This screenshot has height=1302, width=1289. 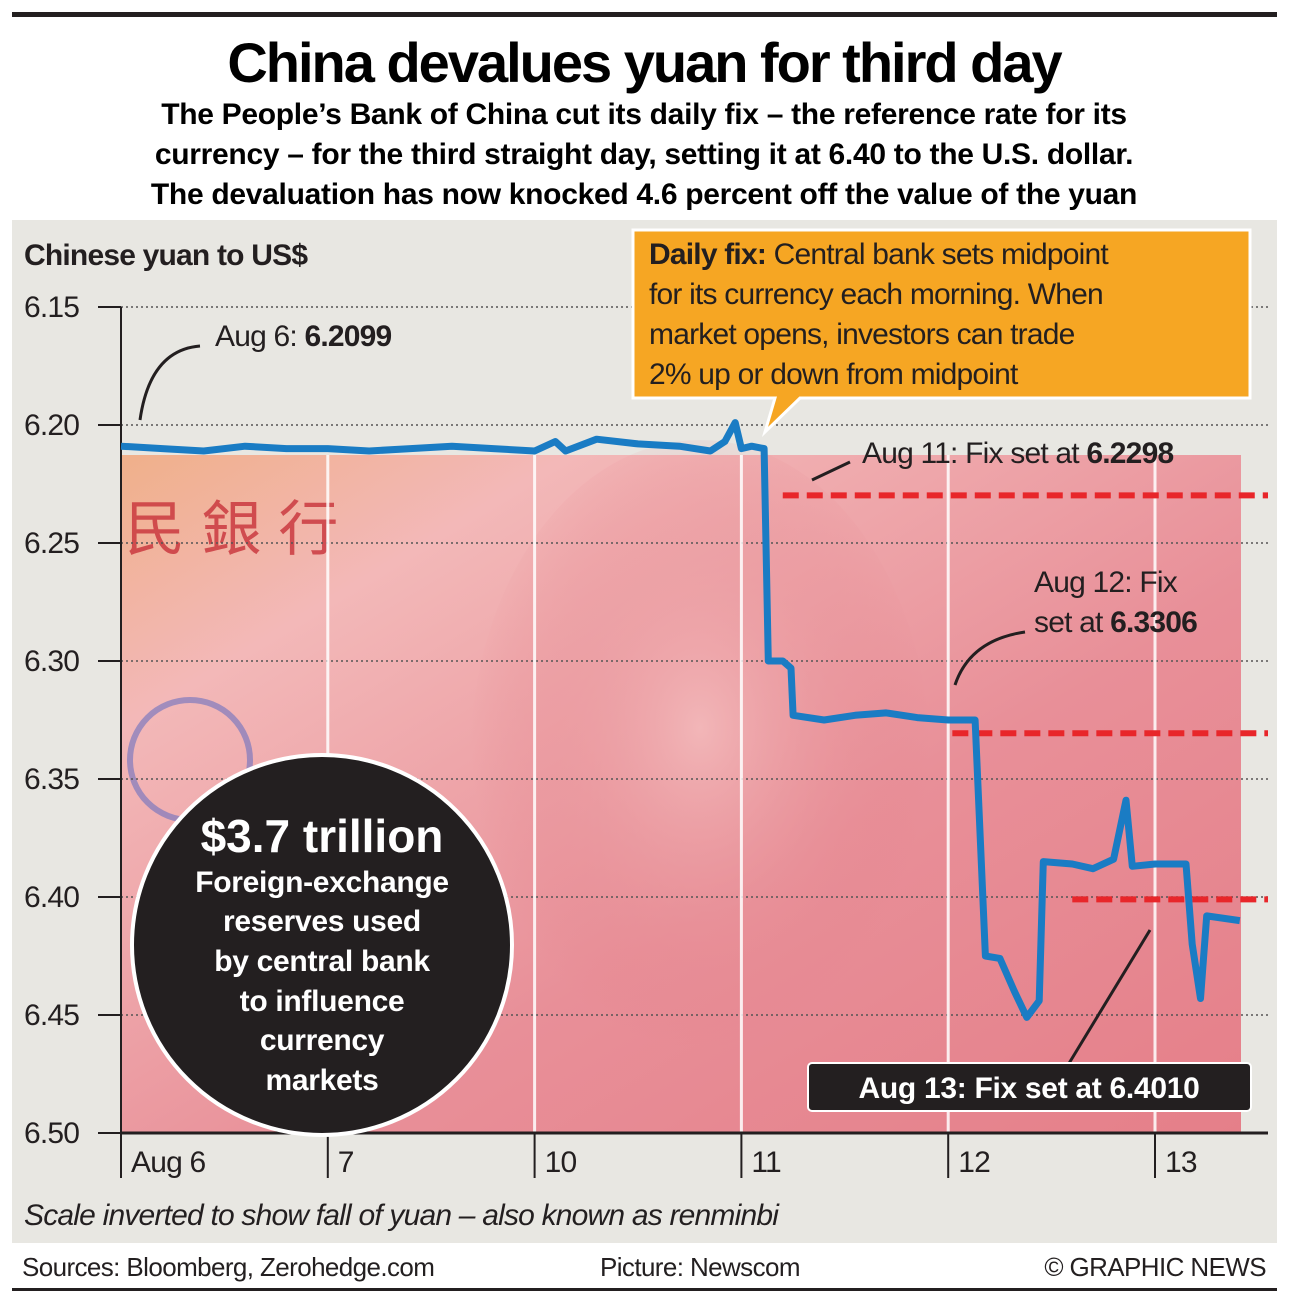 I want to click on fix-lines, so click(x=1025, y=697).